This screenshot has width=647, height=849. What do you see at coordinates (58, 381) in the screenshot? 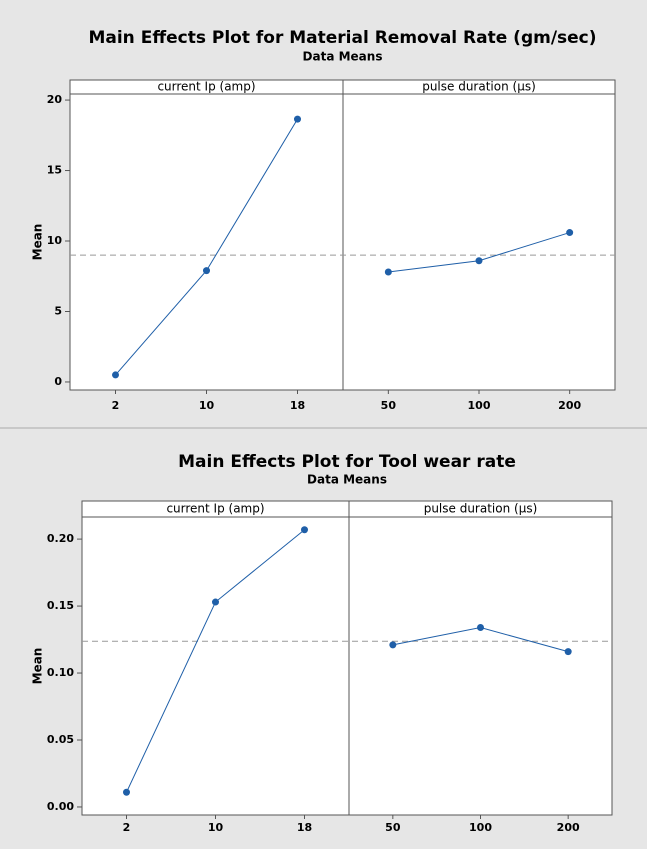
I see `y-tick-label: 0` at bounding box center [58, 381].